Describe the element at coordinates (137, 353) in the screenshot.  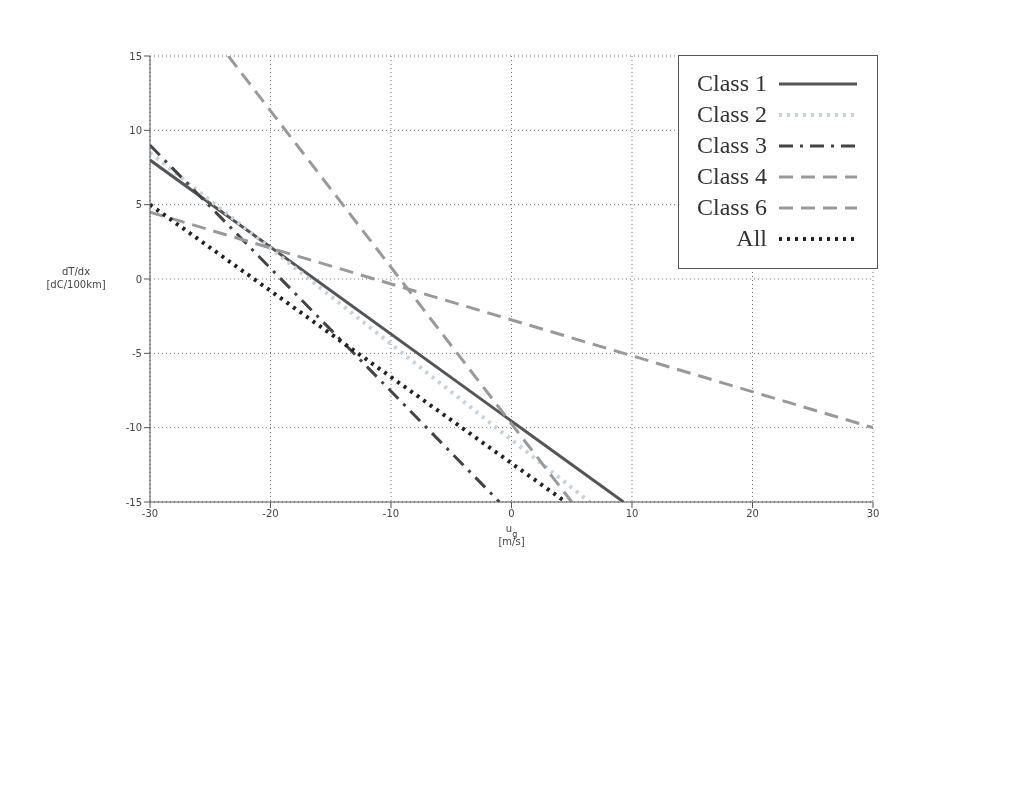
I see `y-tick-label: -5` at that location.